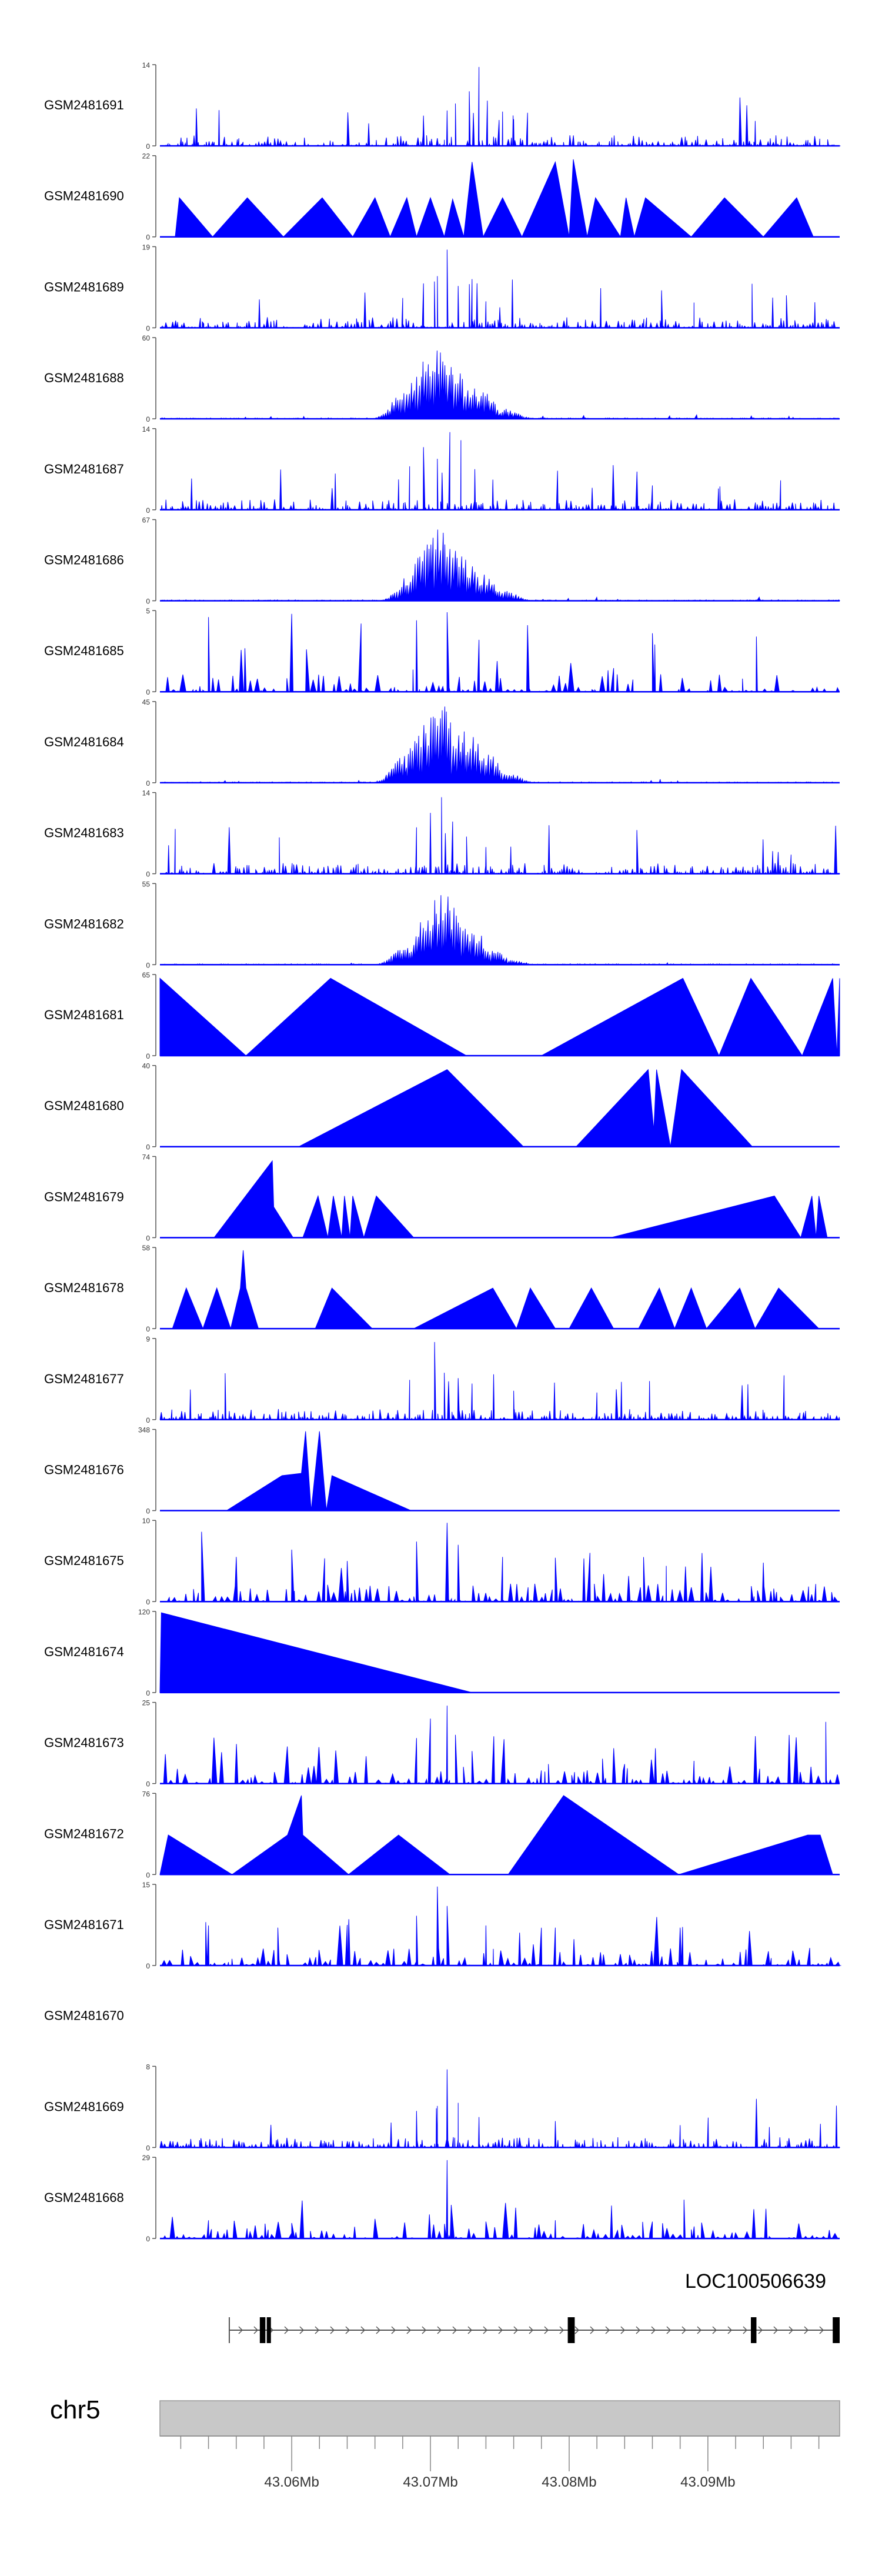 The width and height of the screenshot is (882, 2576). I want to click on track-y-max-label: 67, so click(146, 520).